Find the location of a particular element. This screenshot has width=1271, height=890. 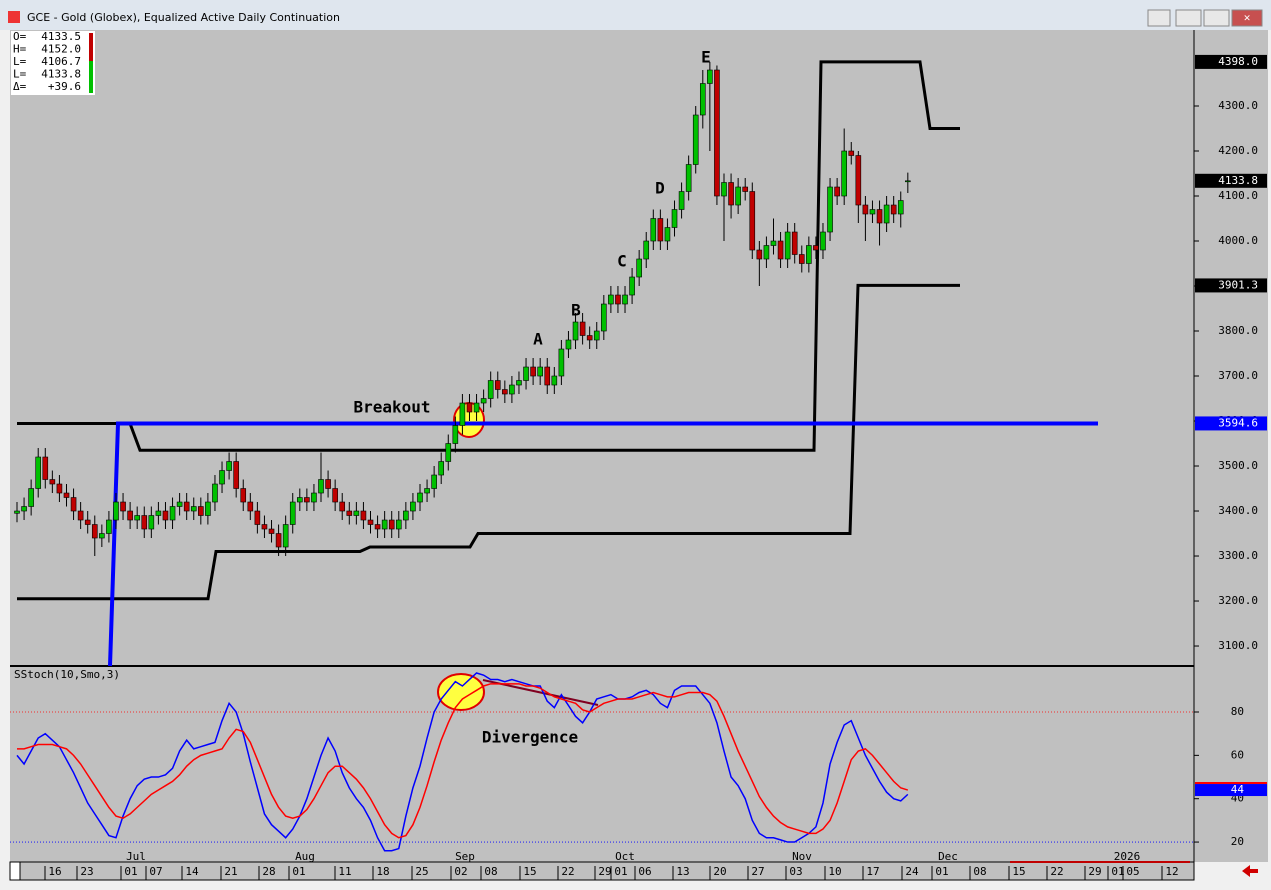

ohlc-label: L= is located at coordinates (20, 61).